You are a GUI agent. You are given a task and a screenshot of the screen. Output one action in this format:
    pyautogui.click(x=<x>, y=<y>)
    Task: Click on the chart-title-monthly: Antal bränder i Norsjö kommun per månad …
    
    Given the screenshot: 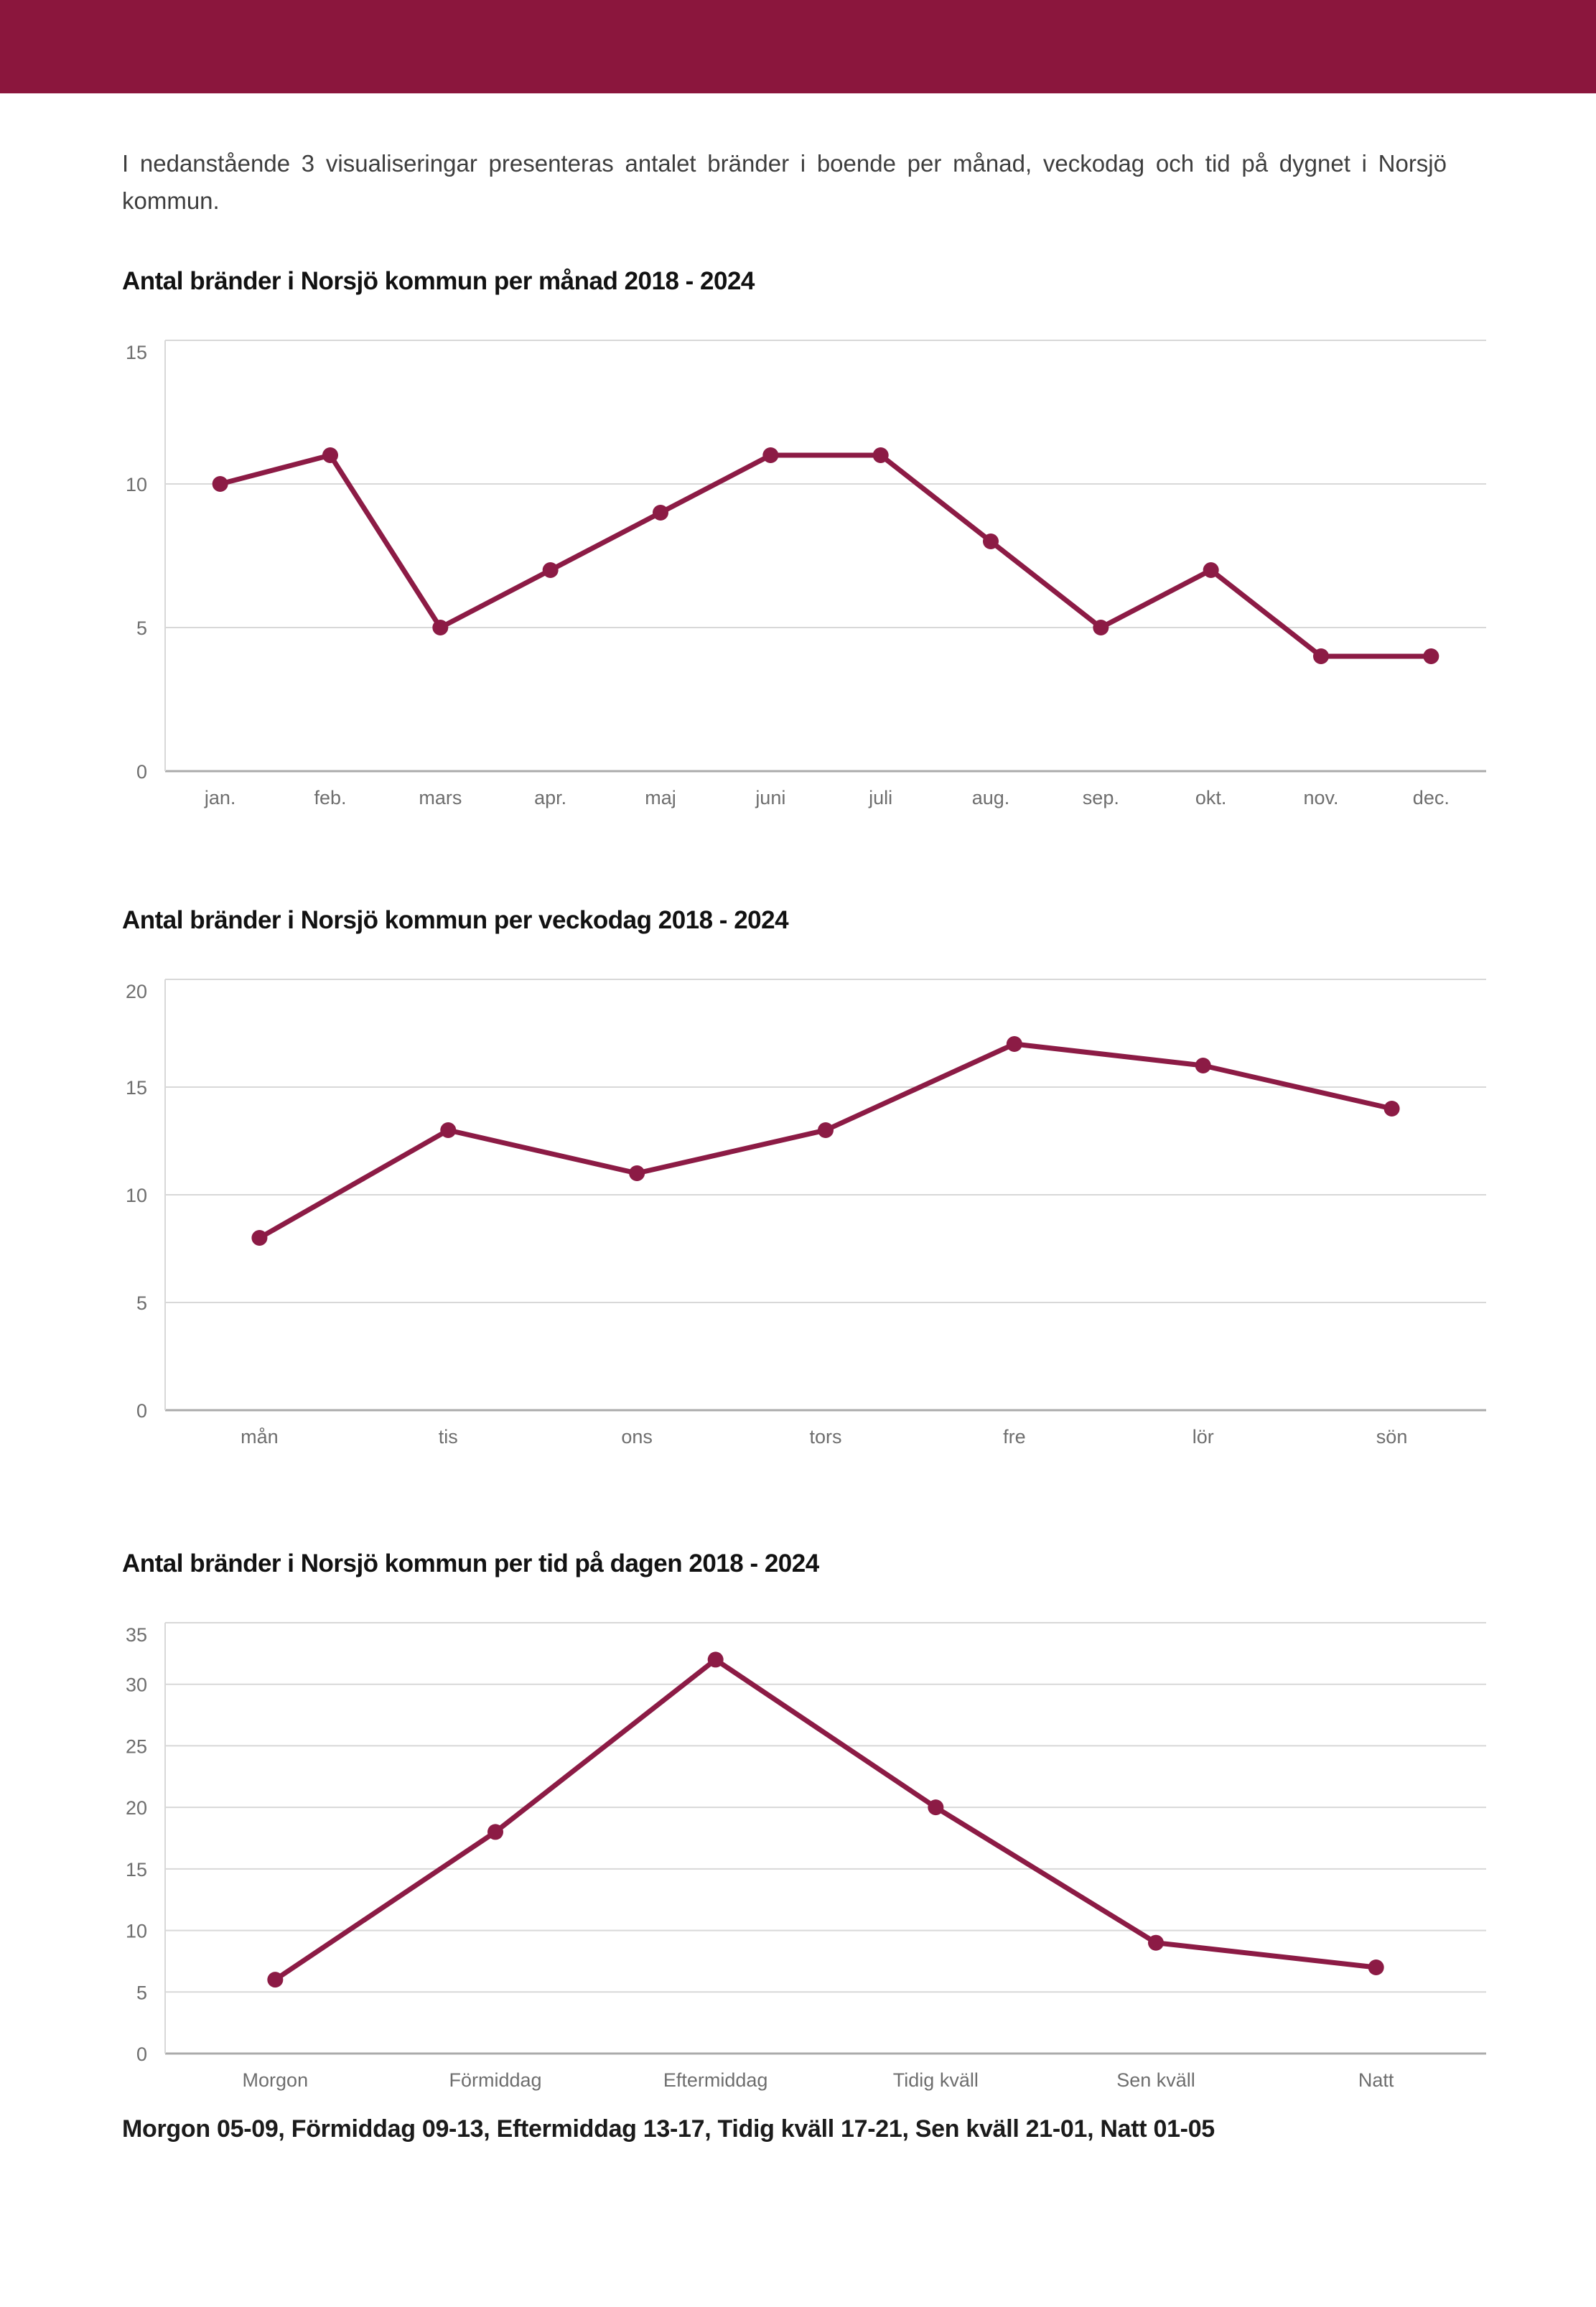 What is the action you would take?
    pyautogui.click(x=438, y=281)
    